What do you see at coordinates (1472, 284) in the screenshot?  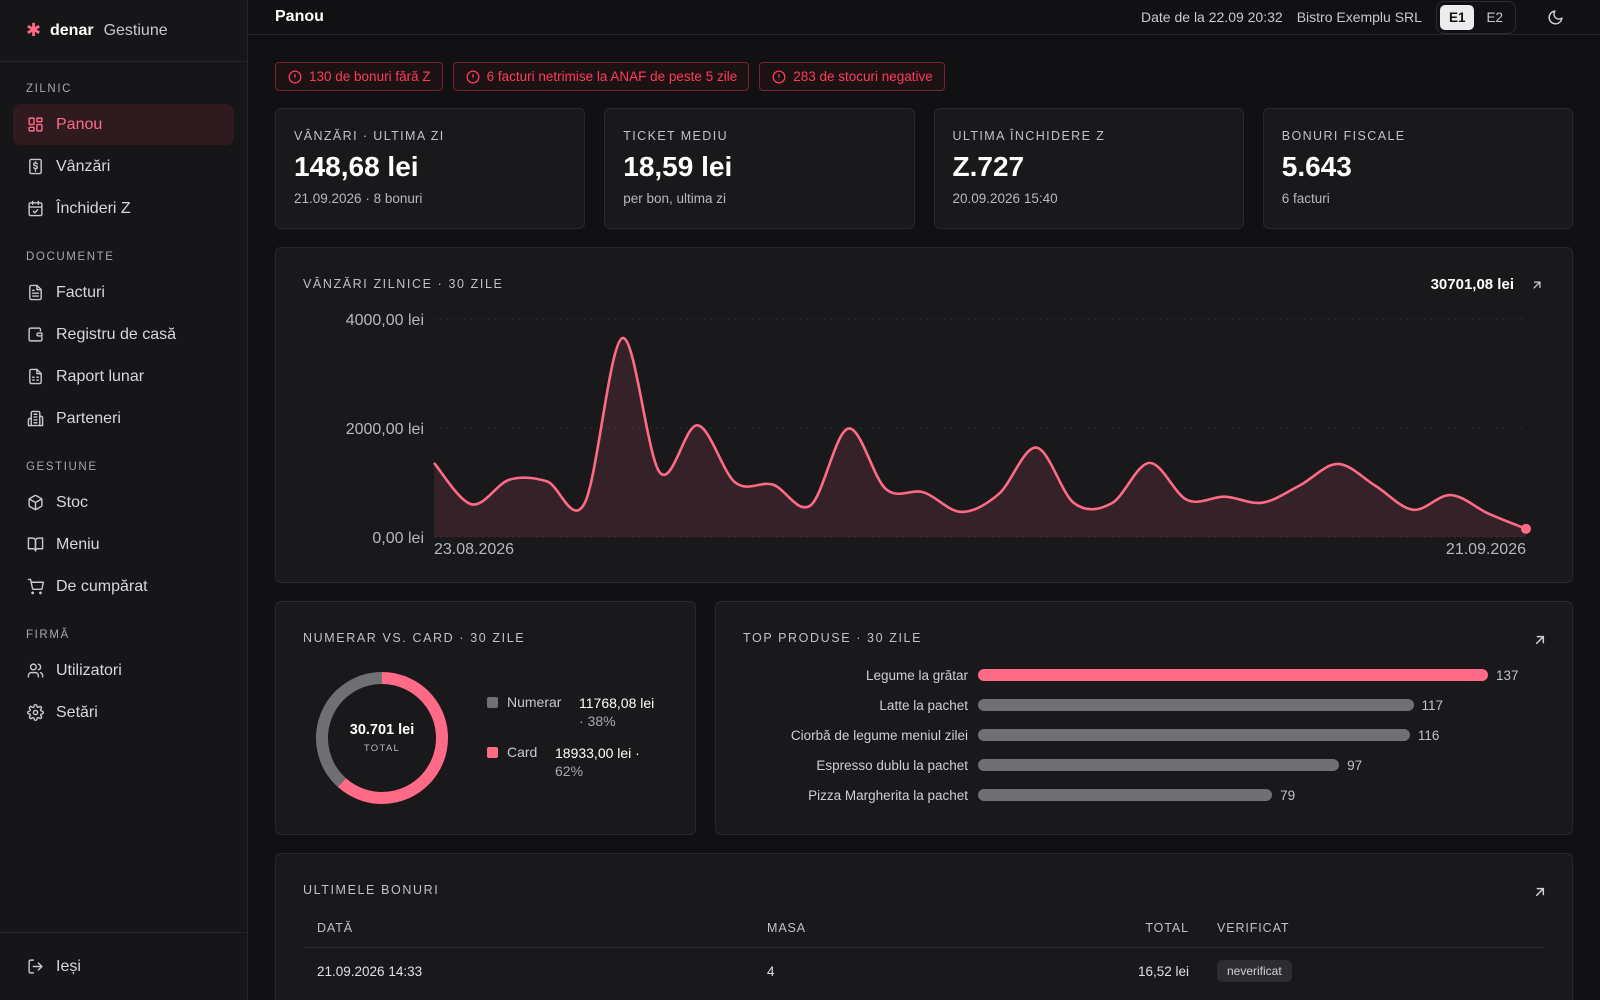 I see `daily-sales-total-value: 30701,08 lei` at bounding box center [1472, 284].